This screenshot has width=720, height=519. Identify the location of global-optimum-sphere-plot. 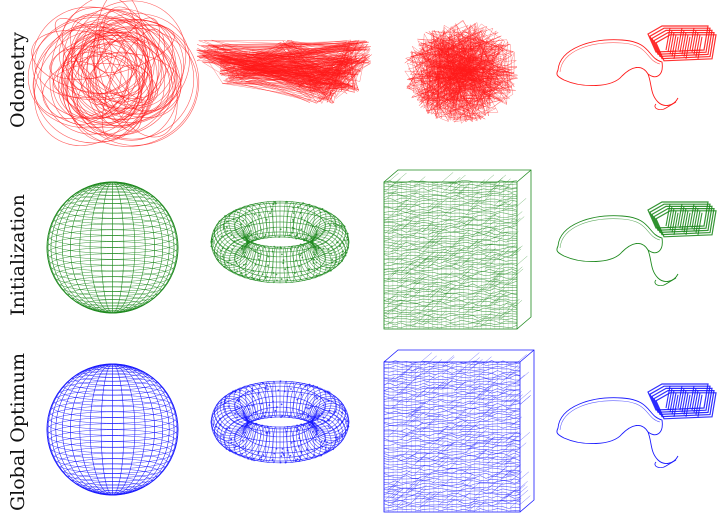
(112, 429).